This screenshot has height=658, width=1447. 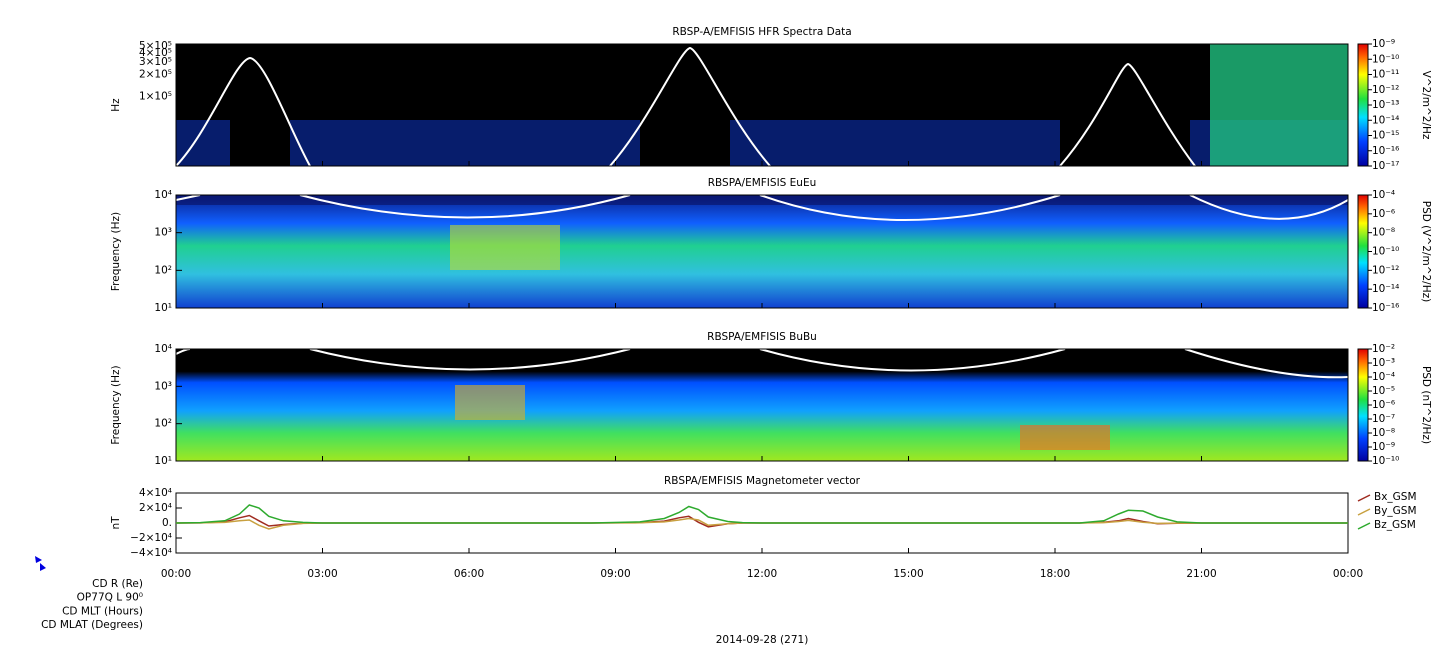 What do you see at coordinates (908, 574) in the screenshot?
I see `x-tick-label: 15:00` at bounding box center [908, 574].